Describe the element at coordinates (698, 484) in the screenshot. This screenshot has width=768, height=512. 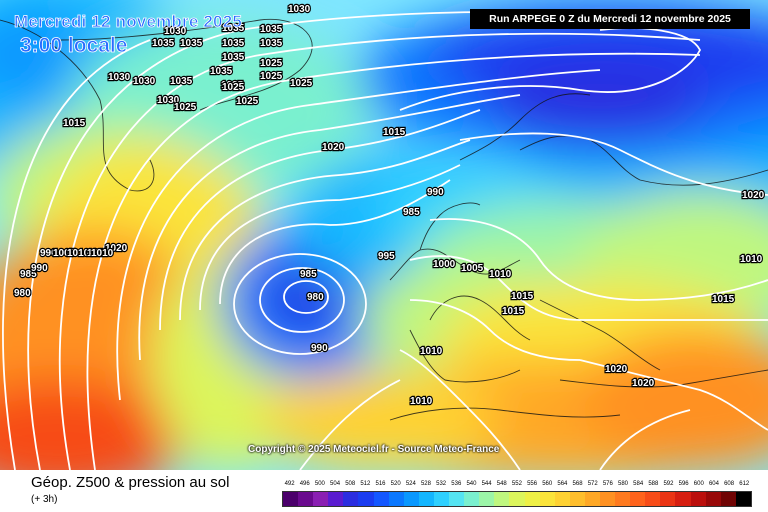
I see `legend-value: 600` at that location.